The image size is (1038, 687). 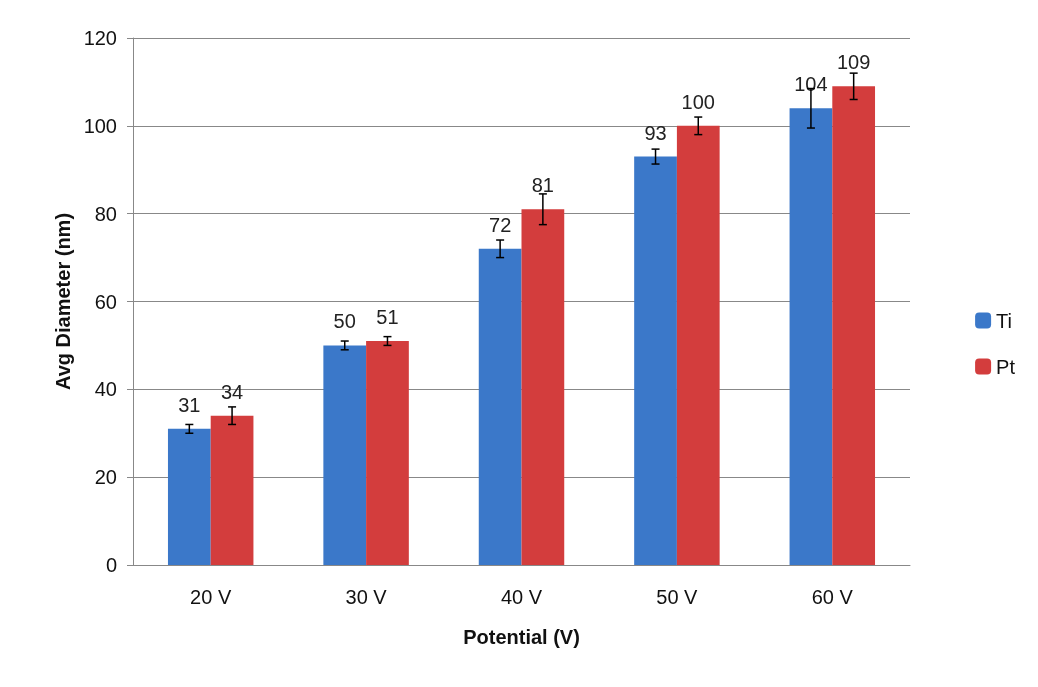 What do you see at coordinates (387, 317) in the screenshot?
I see `data-label: 51` at bounding box center [387, 317].